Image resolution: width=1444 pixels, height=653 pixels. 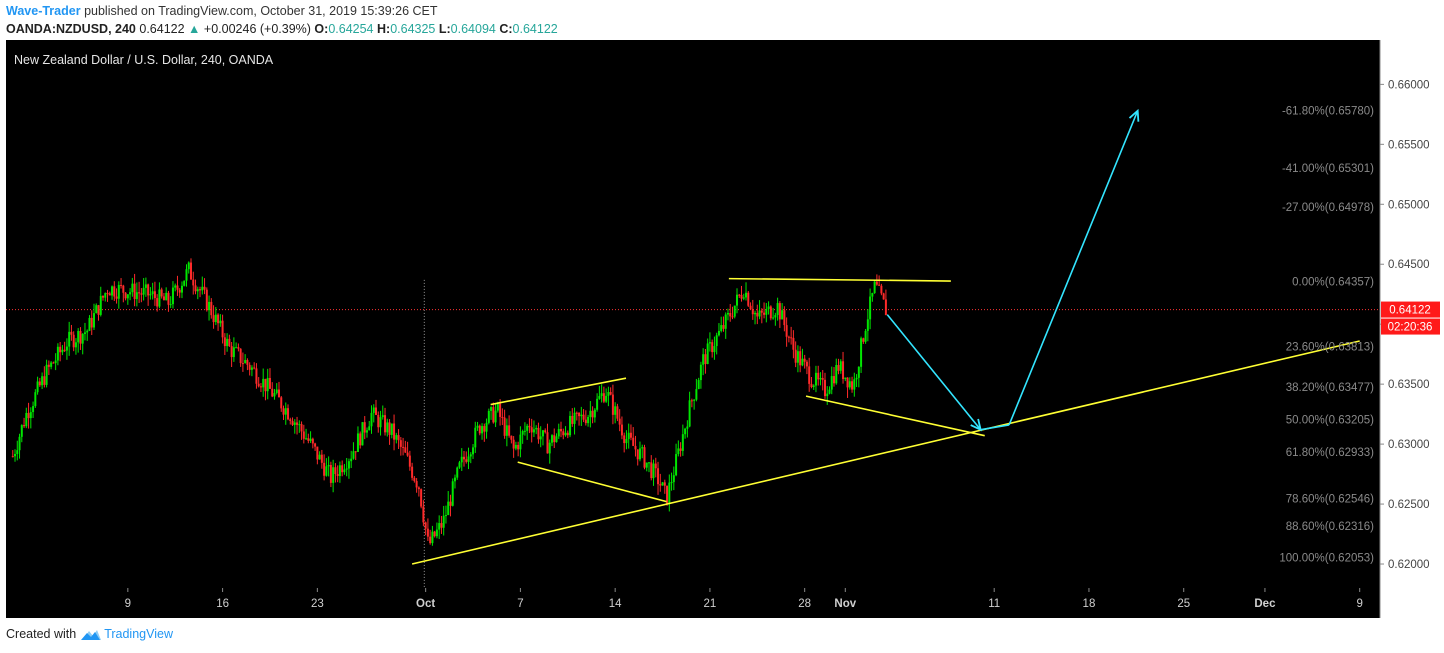 What do you see at coordinates (710, 604) in the screenshot?
I see `x-tick-label: 21` at bounding box center [710, 604].